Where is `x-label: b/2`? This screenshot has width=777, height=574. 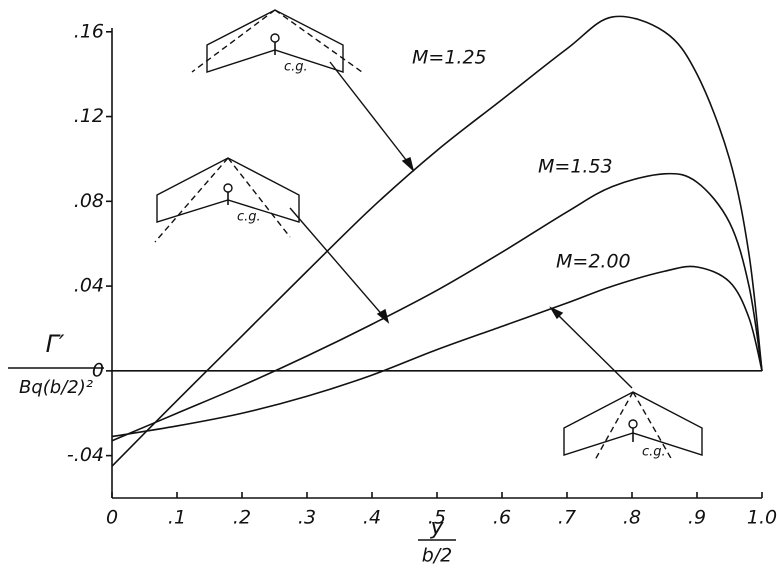
x-label: b/2 is located at coordinates (437, 556).